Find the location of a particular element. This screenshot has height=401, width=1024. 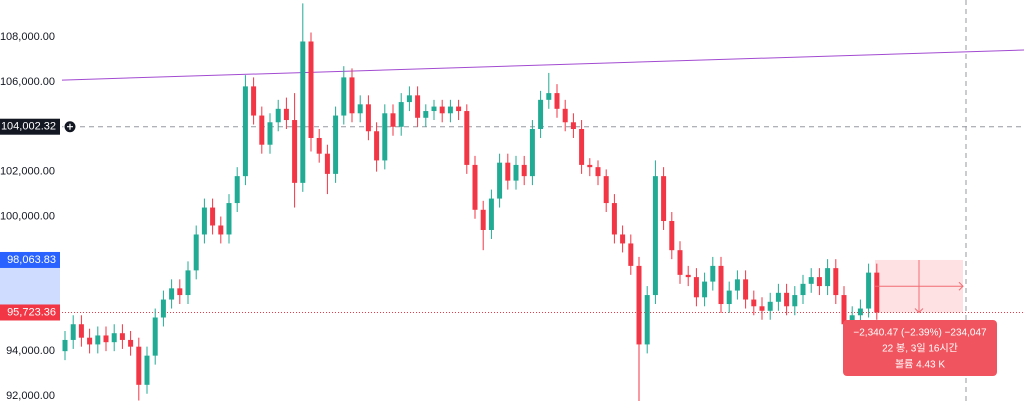

measure-text: 22 봉, 3일 16시간 is located at coordinates (920, 349).